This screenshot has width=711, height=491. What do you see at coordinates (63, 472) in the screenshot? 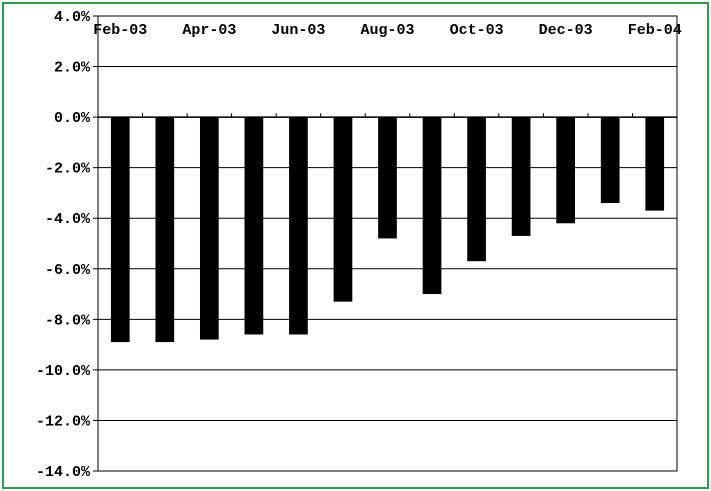
I see `y-tick-label: -14.0%` at bounding box center [63, 472].